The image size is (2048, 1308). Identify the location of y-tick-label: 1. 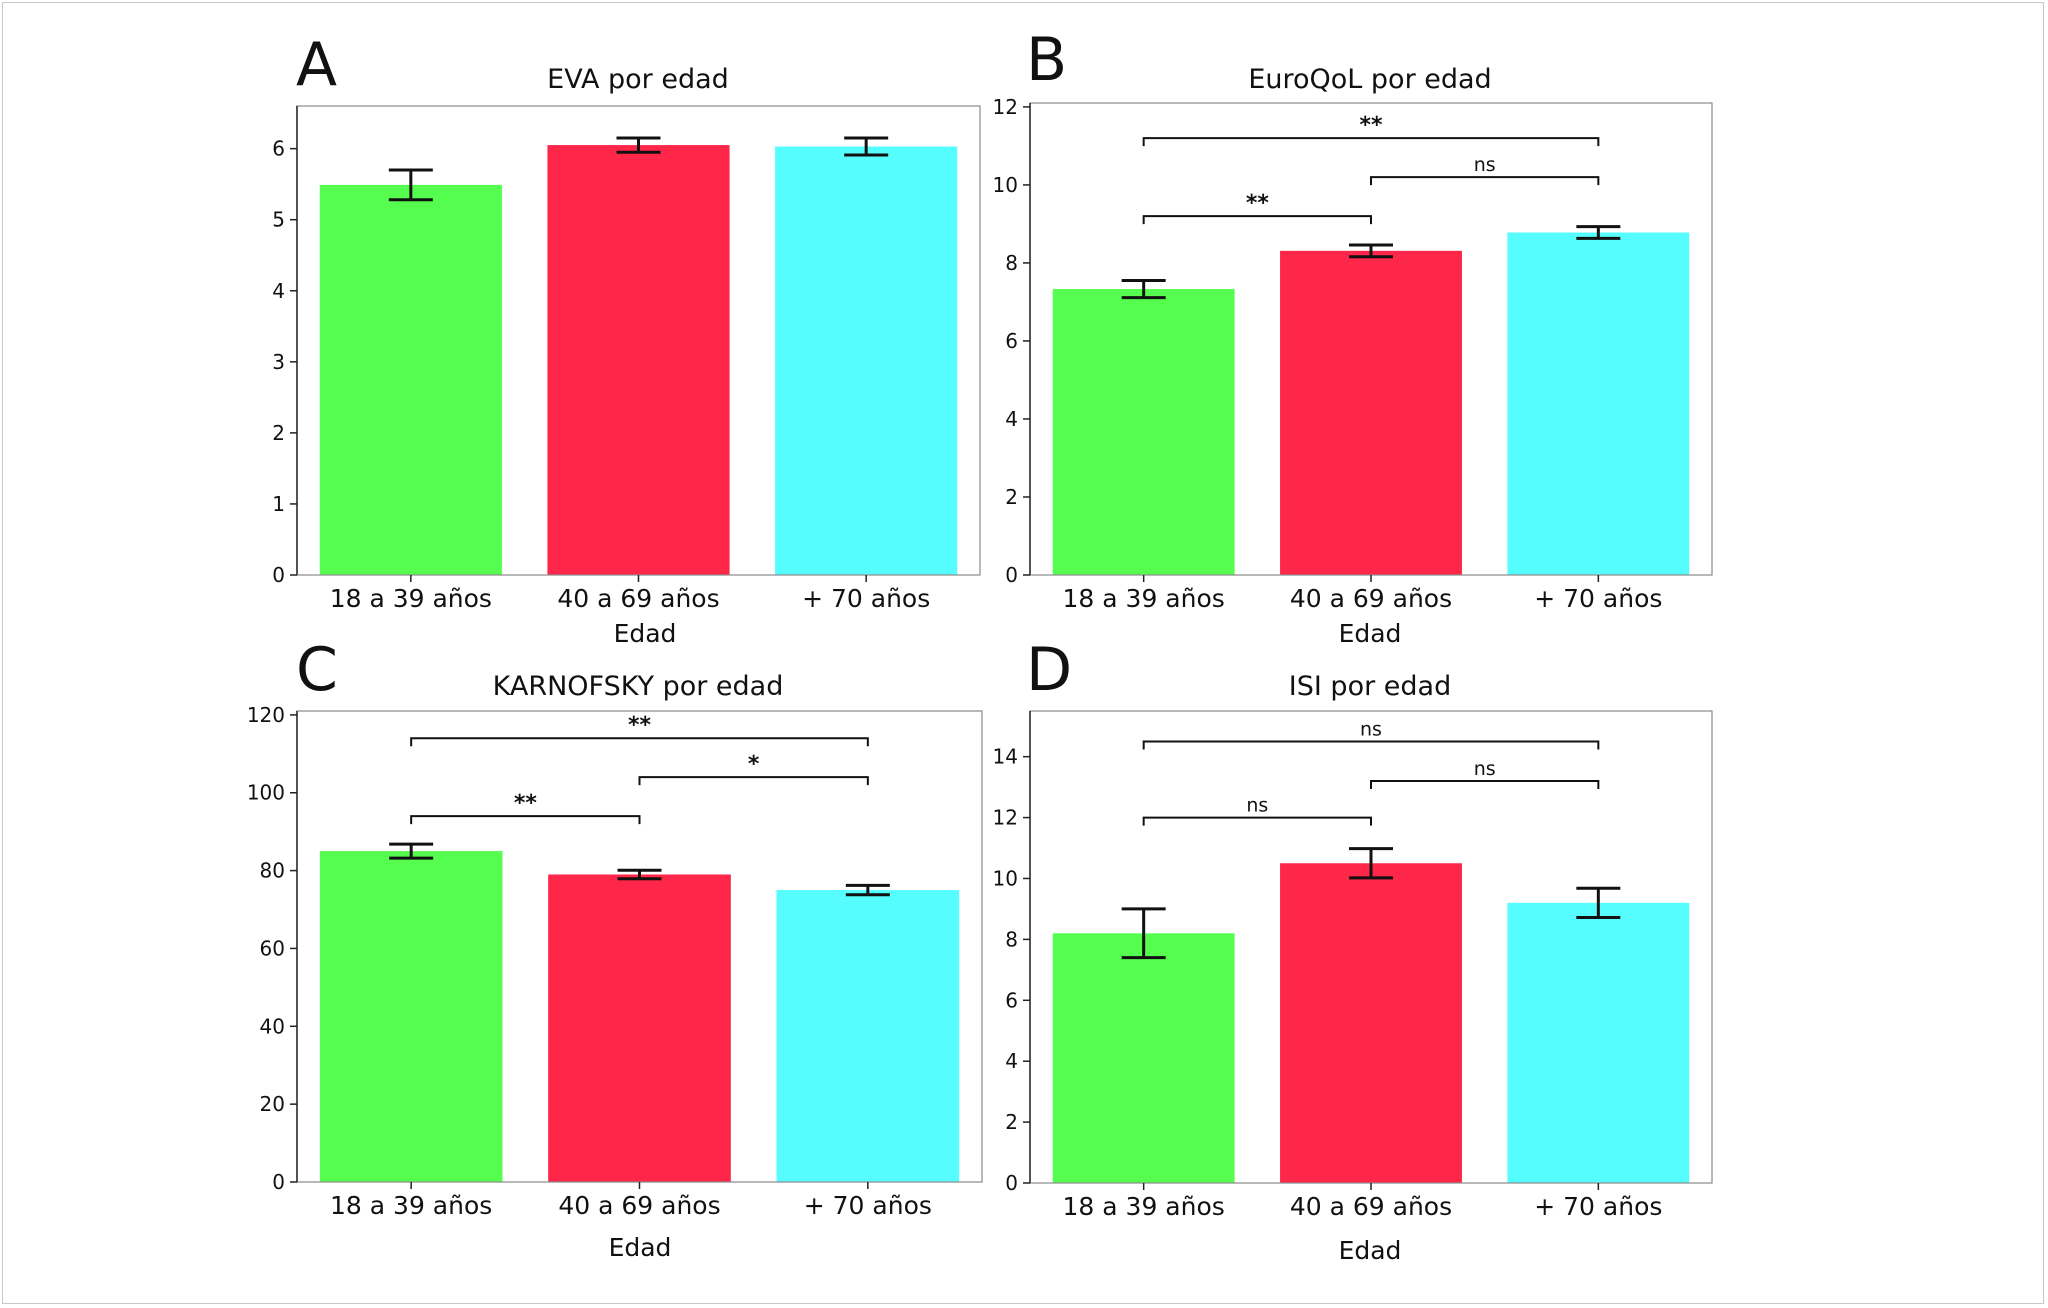
(278, 504).